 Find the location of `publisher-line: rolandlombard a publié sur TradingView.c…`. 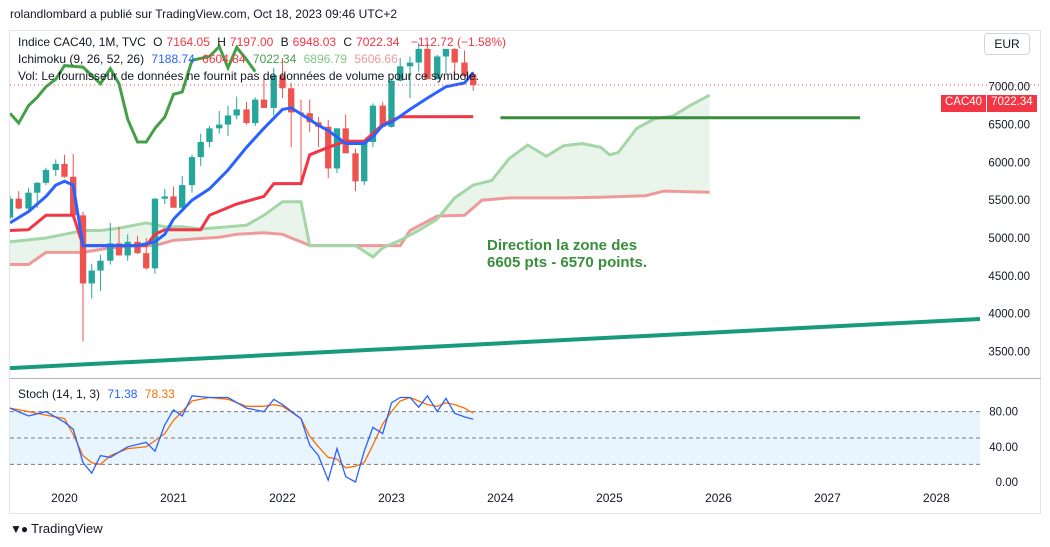

publisher-line: rolandlombard a publié sur TradingView.c… is located at coordinates (203, 14).